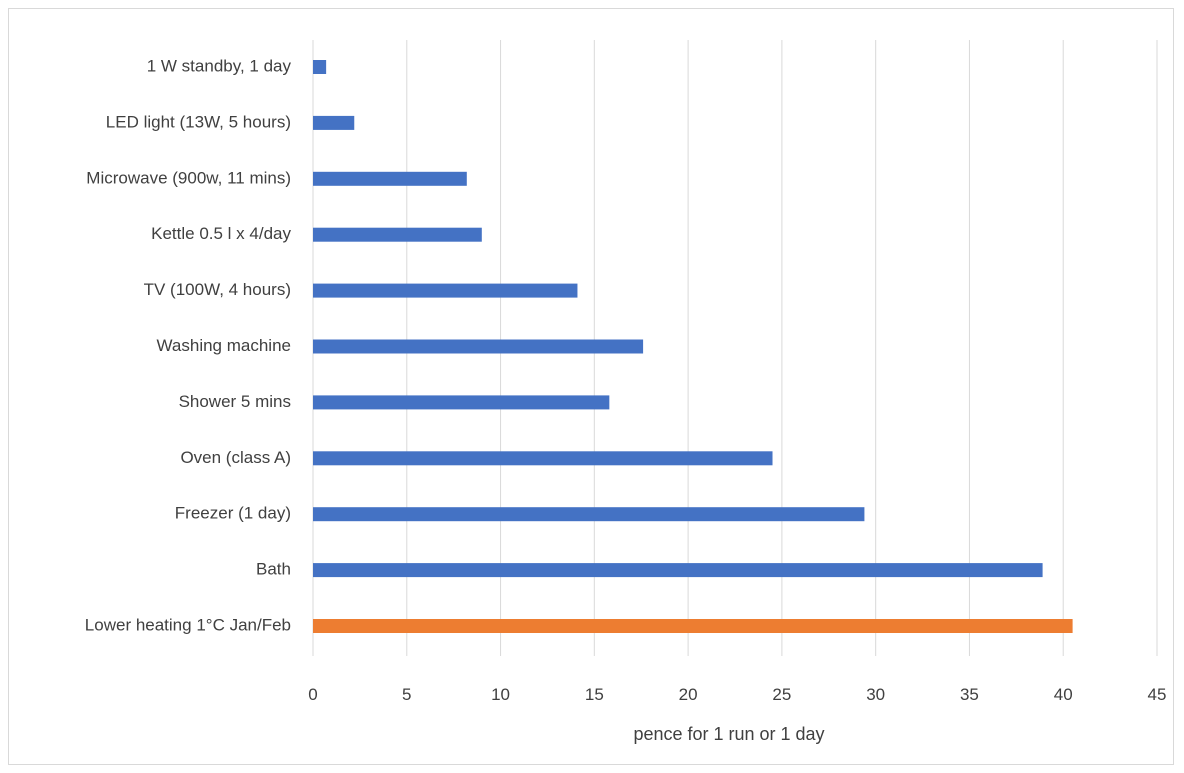  I want to click on category-label-5: Washing machine, so click(224, 345).